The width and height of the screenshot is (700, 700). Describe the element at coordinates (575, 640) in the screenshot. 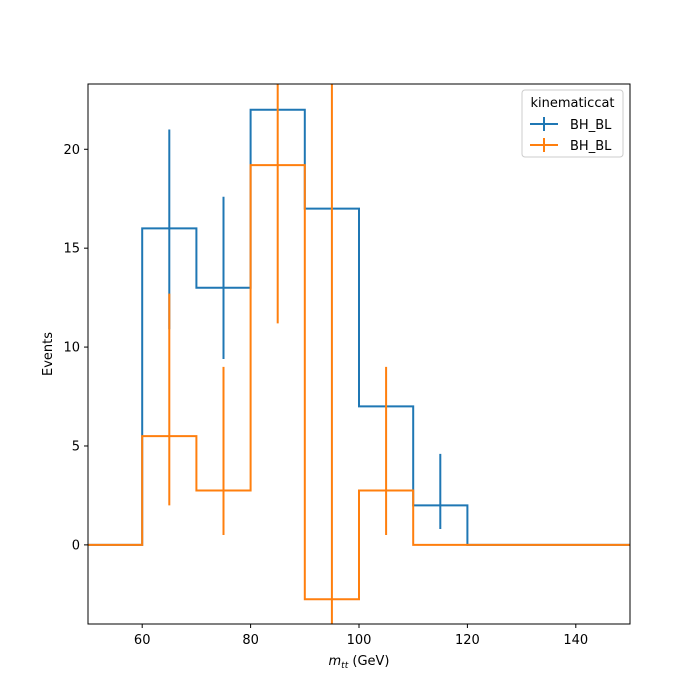

I see `x-tick-label: 140` at that location.